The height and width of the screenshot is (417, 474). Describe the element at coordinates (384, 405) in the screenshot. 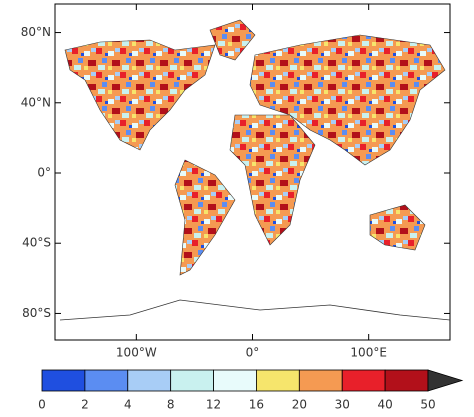

I see `colorbar-label: 40` at that location.